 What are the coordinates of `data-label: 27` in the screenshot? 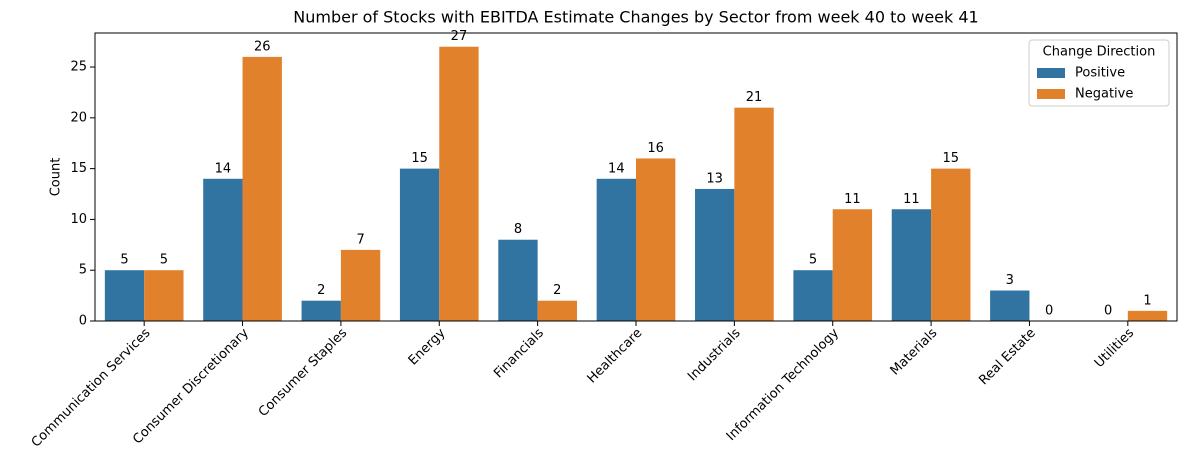 It's located at (459, 36).